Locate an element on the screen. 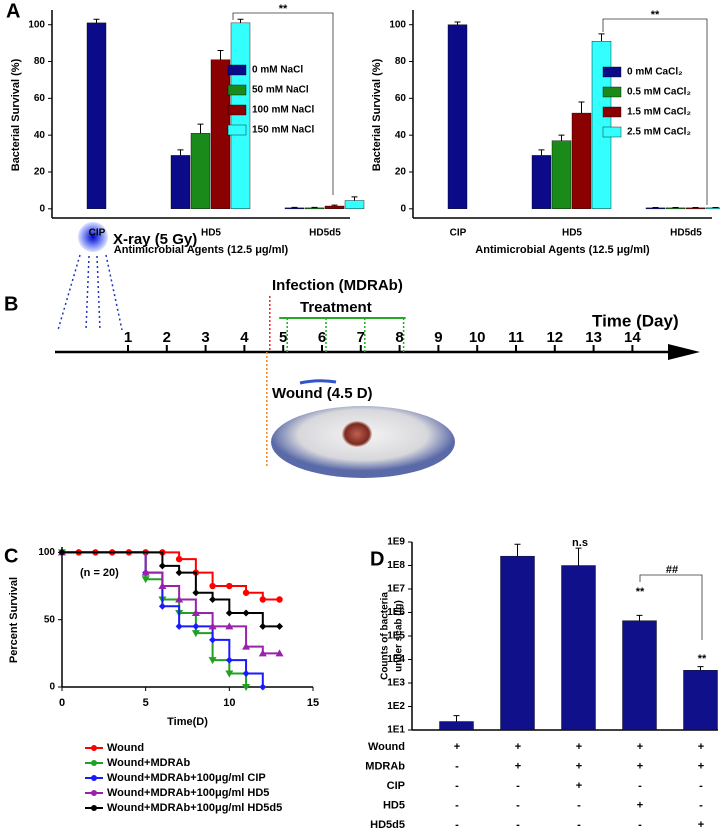 The image size is (720, 828). day-label: 4 is located at coordinates (244, 337).